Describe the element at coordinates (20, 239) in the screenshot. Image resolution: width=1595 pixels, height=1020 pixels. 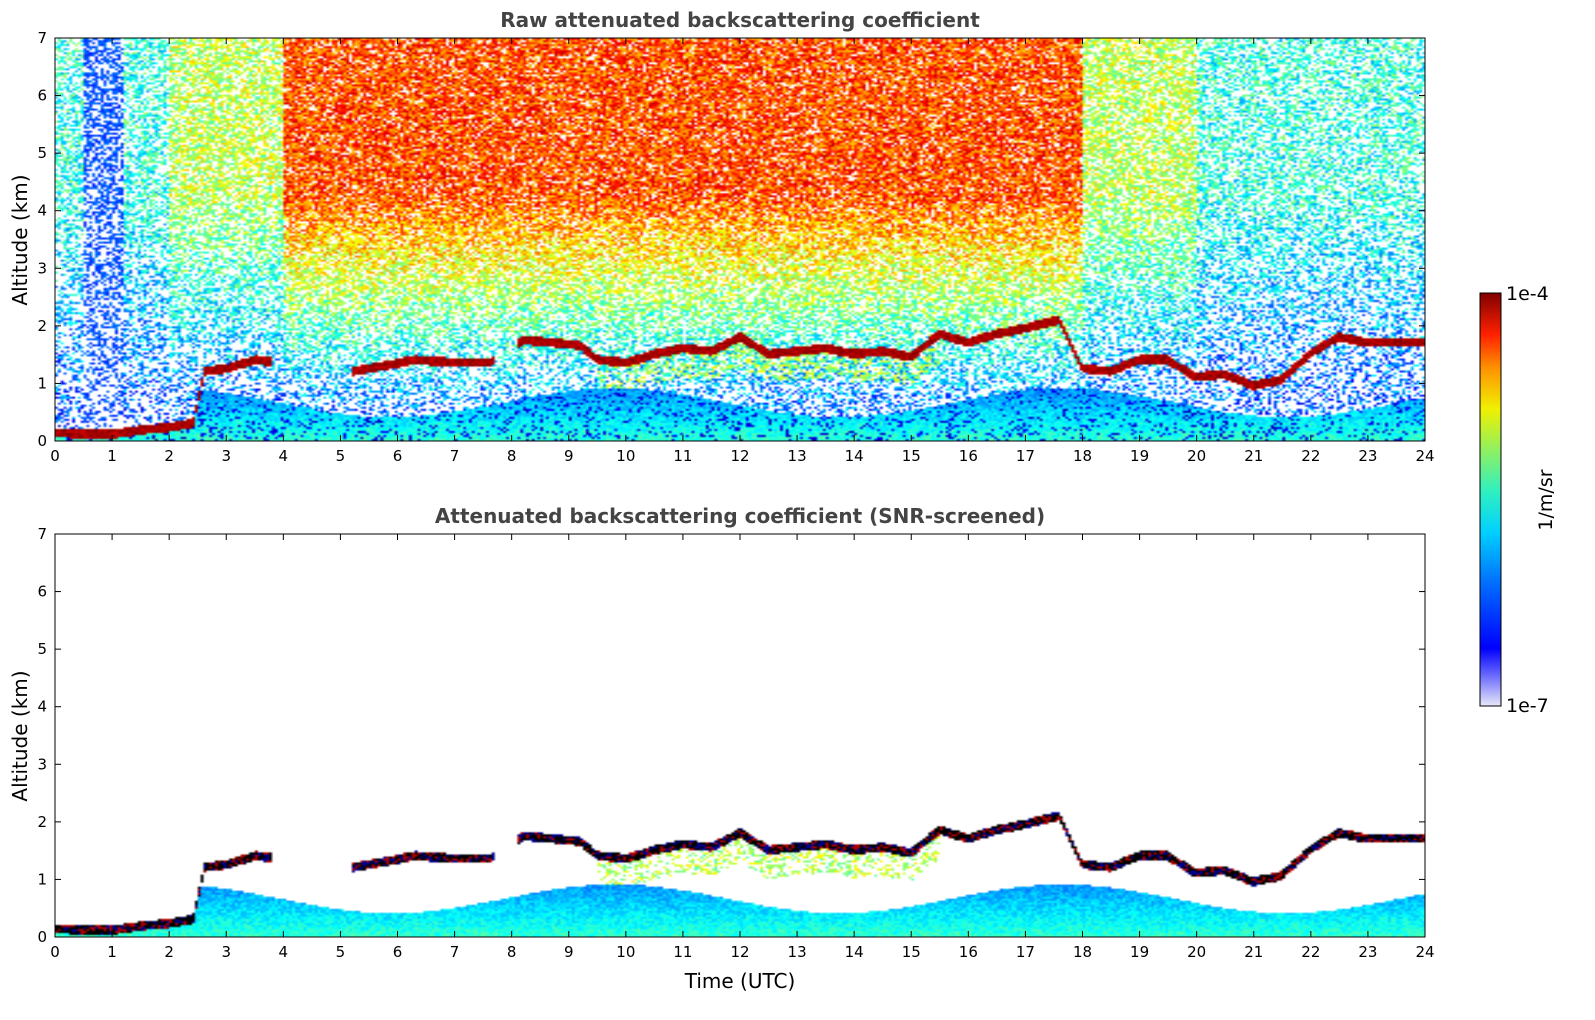
I see `panel1-ylabel: Altitude (km)` at that location.